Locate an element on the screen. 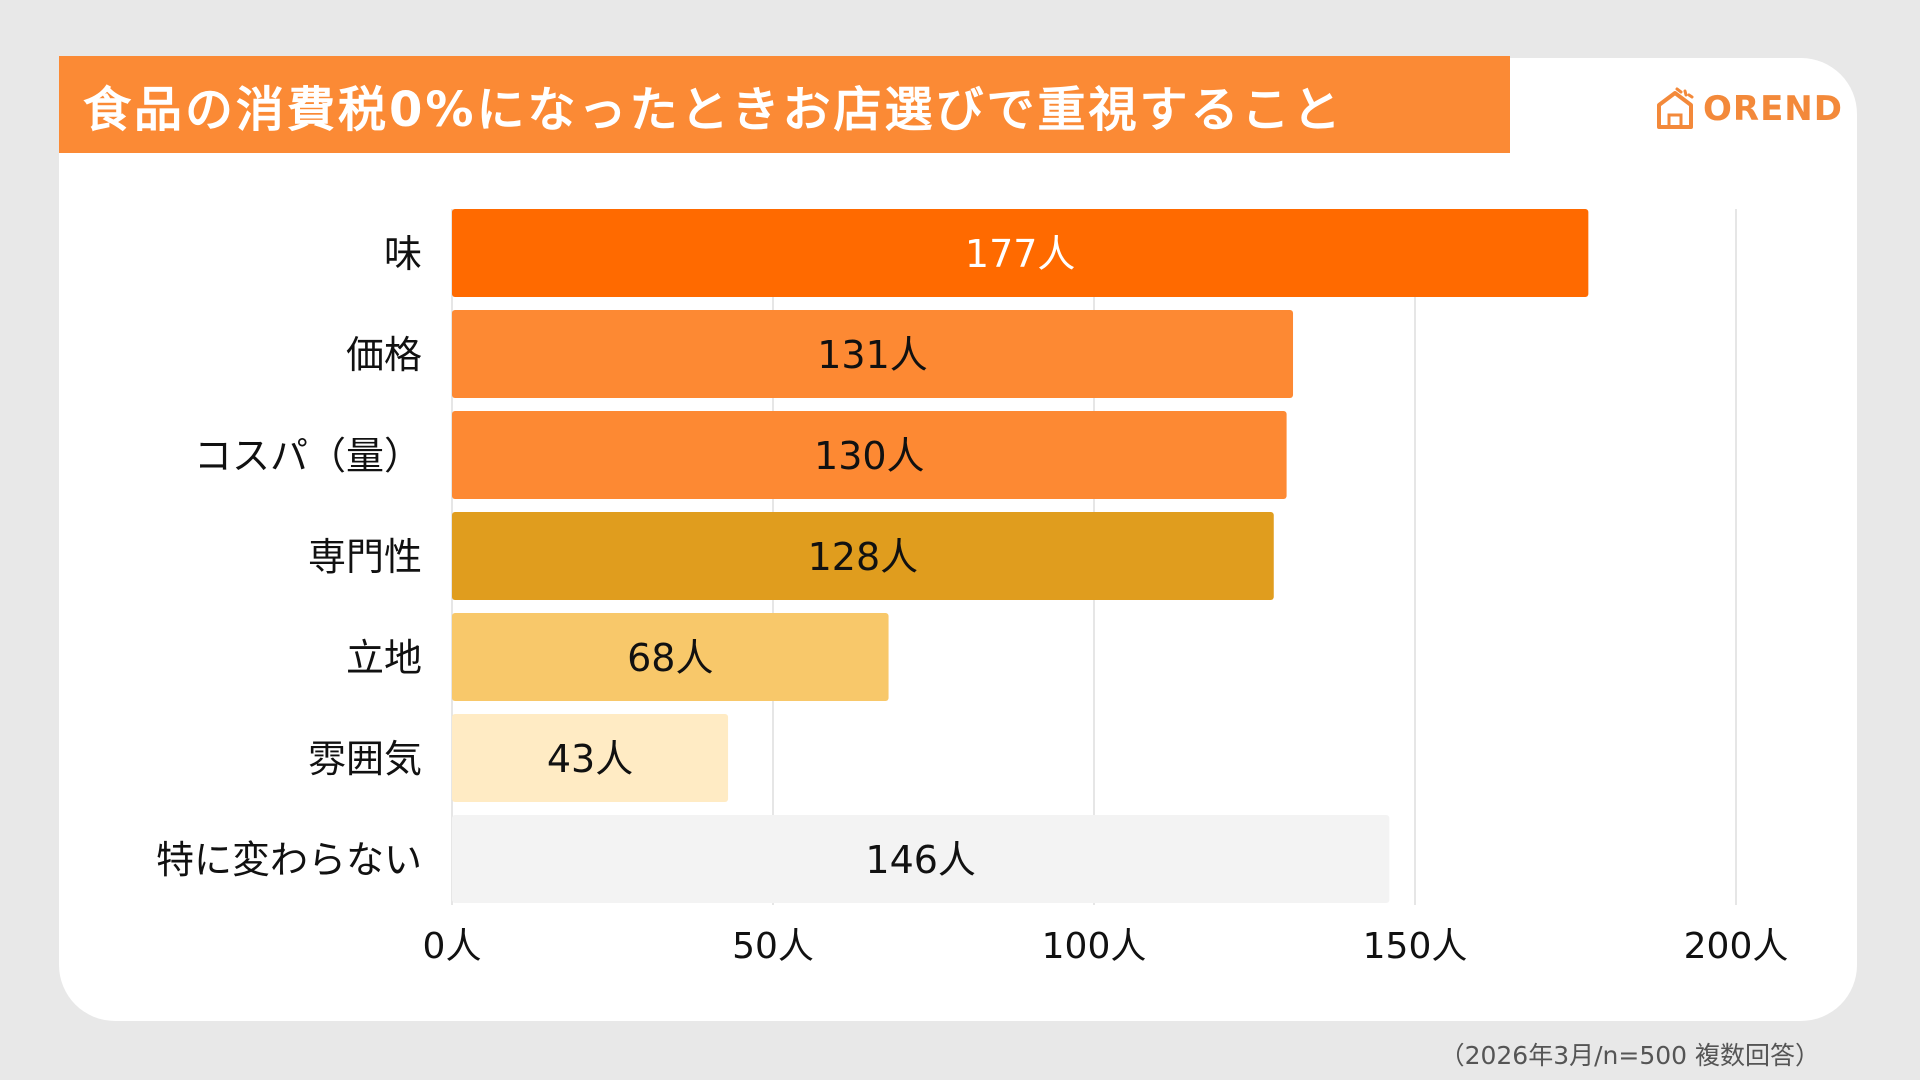 Image resolution: width=1920 pixels, height=1080 pixels. bar-value-label: 177人 is located at coordinates (1020, 254).